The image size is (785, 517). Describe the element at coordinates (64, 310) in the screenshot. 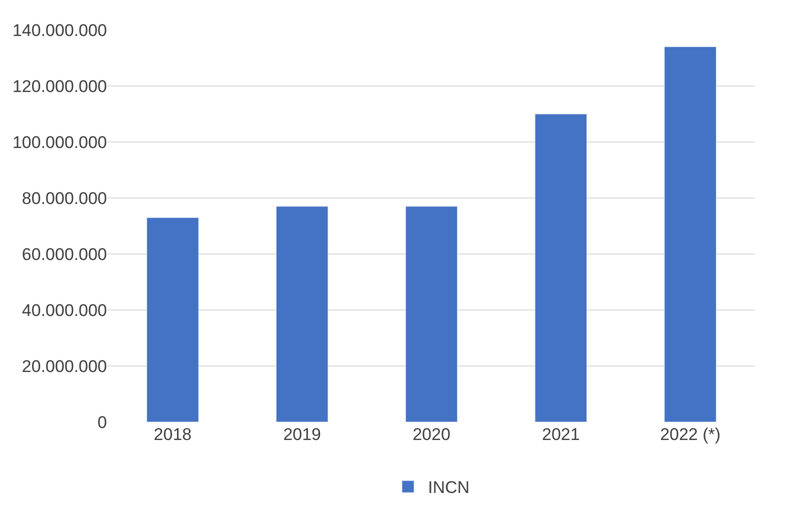

I see `y-tick-label: 40.000.000` at that location.